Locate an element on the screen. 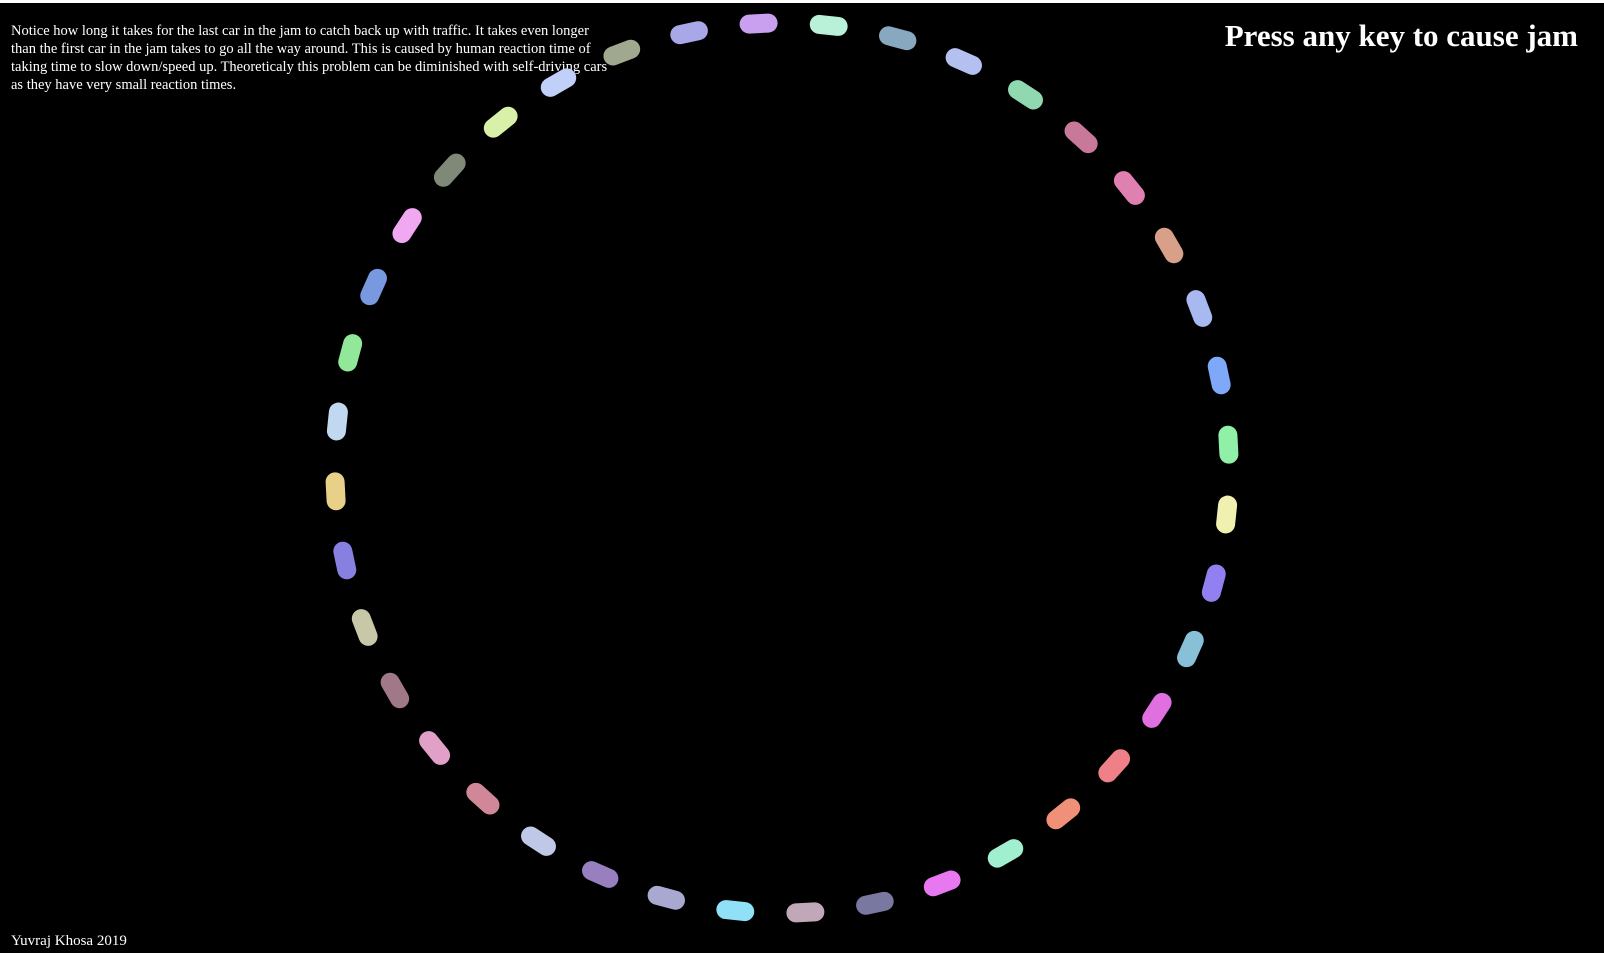 The width and height of the screenshot is (1604, 953). cause-jam-prompt: Press any key to cause jam is located at coordinates (1401, 35).